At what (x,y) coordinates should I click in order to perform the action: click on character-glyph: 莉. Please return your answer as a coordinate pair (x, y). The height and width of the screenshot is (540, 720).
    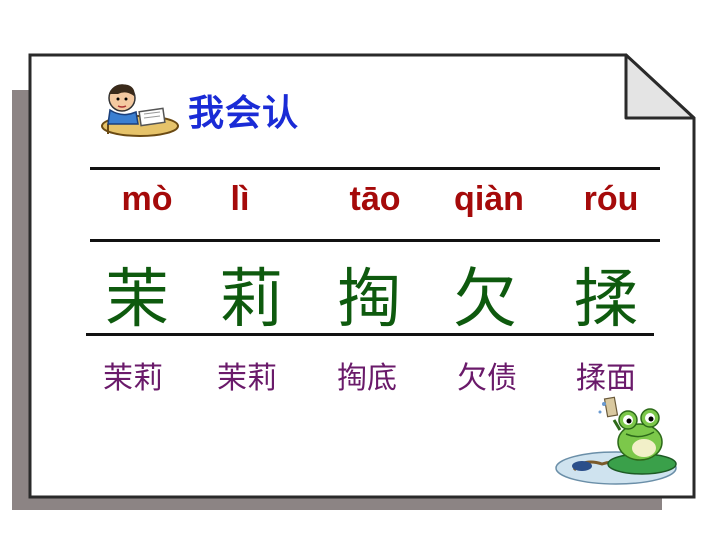
    Looking at the image, I should click on (251, 300).